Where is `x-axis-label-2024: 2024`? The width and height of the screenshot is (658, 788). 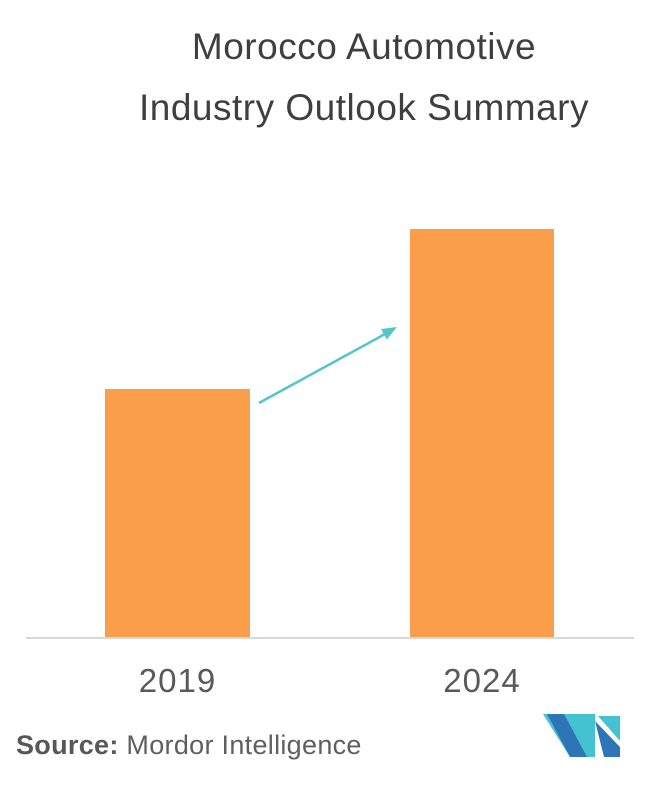
x-axis-label-2024: 2024 is located at coordinates (482, 680).